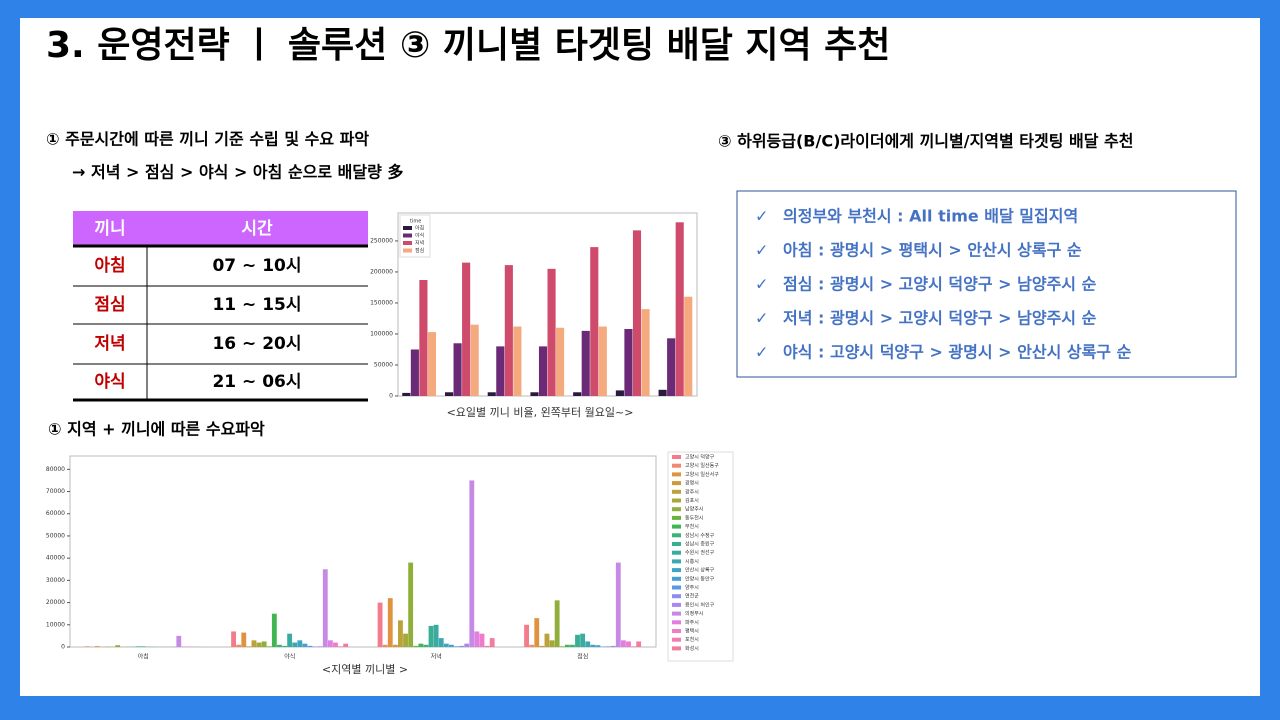 This screenshot has height=720, width=1280. What do you see at coordinates (694, 517) in the screenshot?
I see `legend-label: 동두천시` at bounding box center [694, 517].